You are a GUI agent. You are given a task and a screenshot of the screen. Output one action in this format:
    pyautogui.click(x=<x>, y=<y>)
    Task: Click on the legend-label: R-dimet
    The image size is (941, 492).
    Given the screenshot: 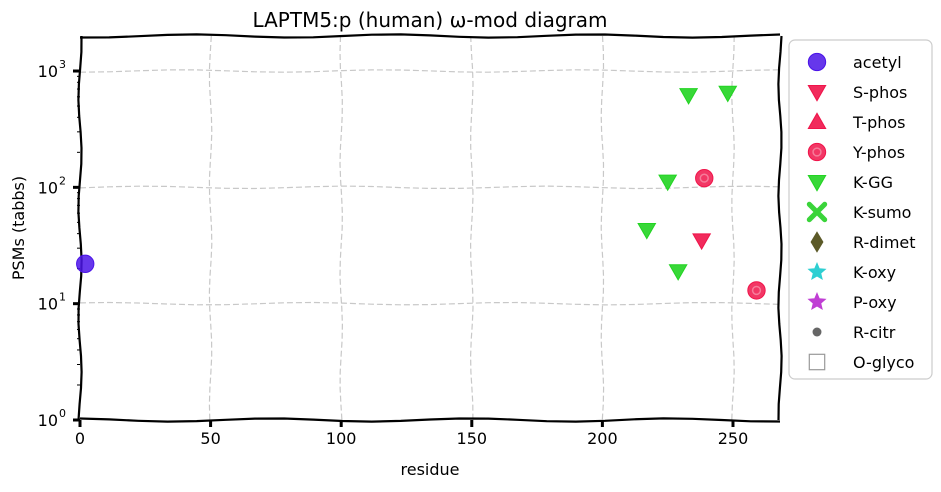 What is the action you would take?
    pyautogui.click(x=884, y=242)
    